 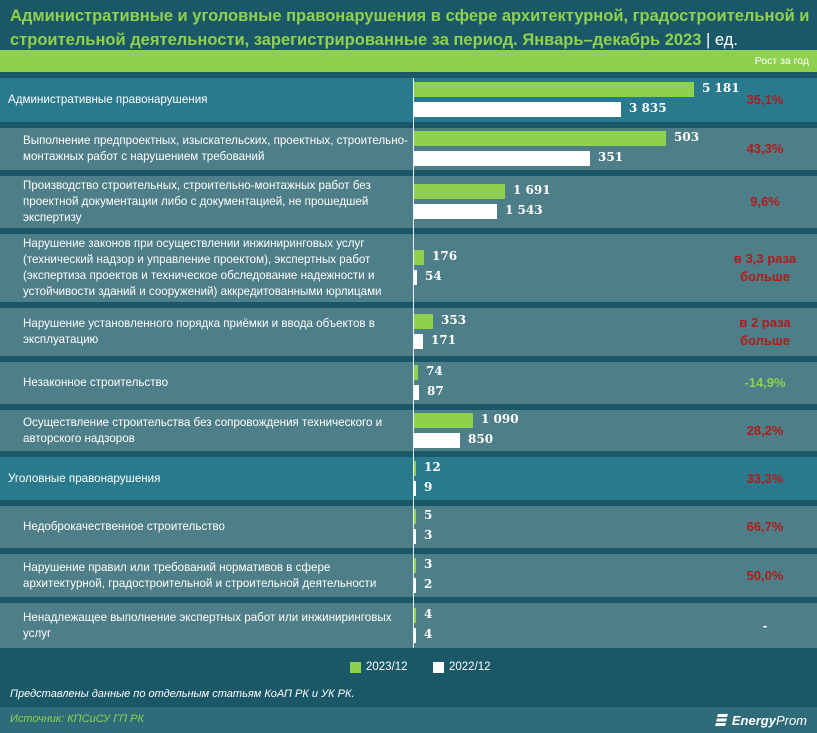 What do you see at coordinates (721, 720) in the screenshot?
I see `logo-icon` at bounding box center [721, 720].